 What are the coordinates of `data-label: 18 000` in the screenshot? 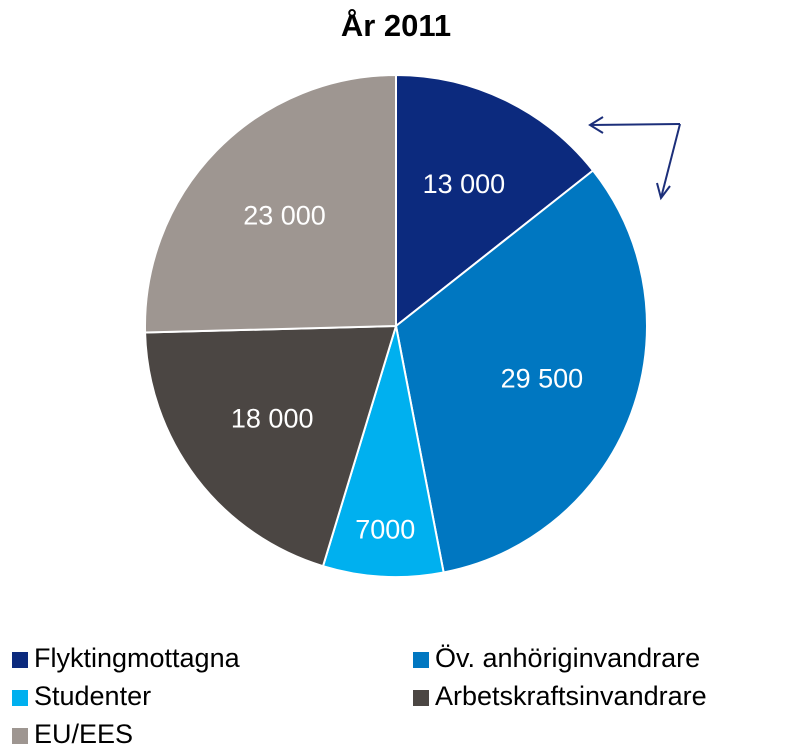 It's located at (272, 418).